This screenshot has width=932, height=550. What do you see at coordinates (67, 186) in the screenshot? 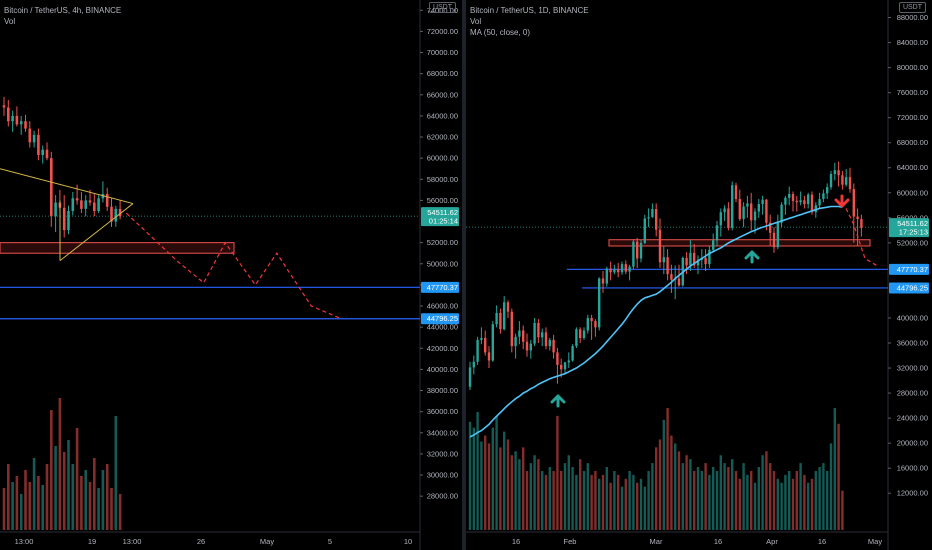
I see `triangle-upper-line` at bounding box center [67, 186].